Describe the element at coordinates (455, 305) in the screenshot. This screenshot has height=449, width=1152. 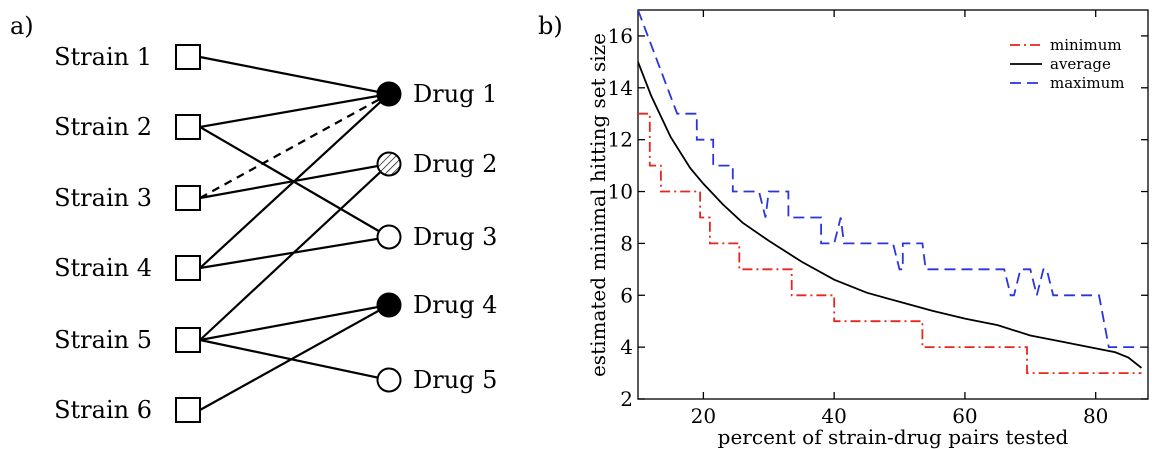
I see `drug-label-4: Drug 4` at that location.